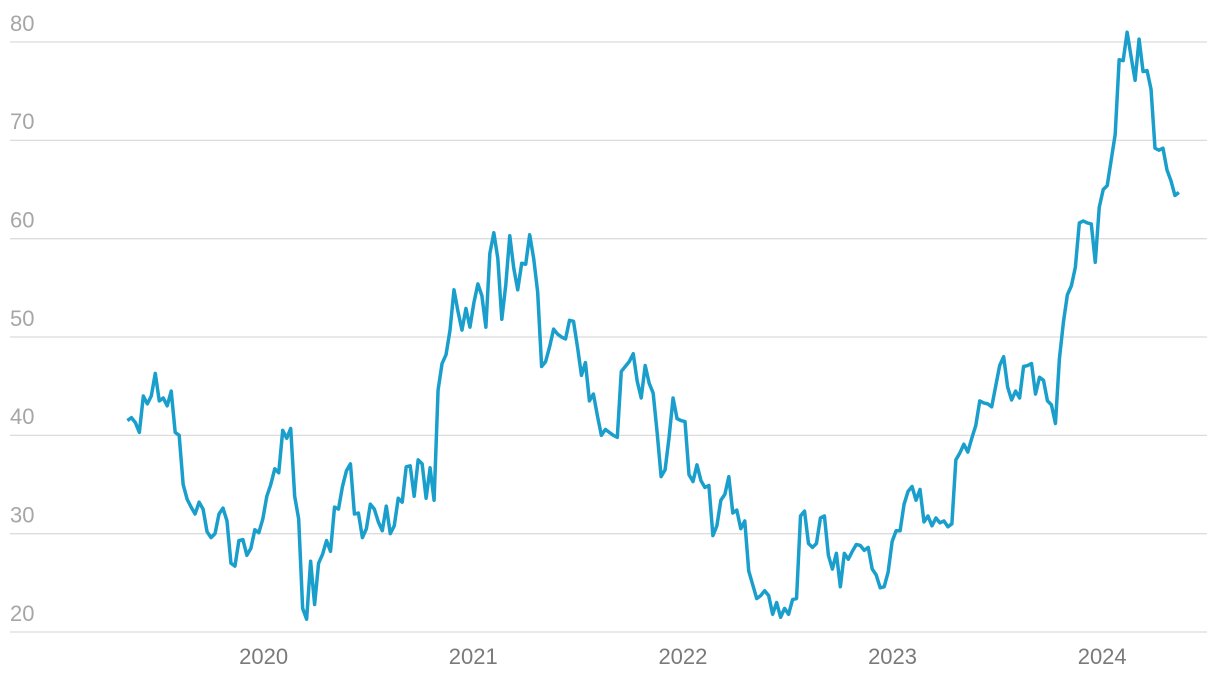 This screenshot has height=682, width=1220. What do you see at coordinates (22, 219) in the screenshot?
I see `y-tick-label: 60` at bounding box center [22, 219].